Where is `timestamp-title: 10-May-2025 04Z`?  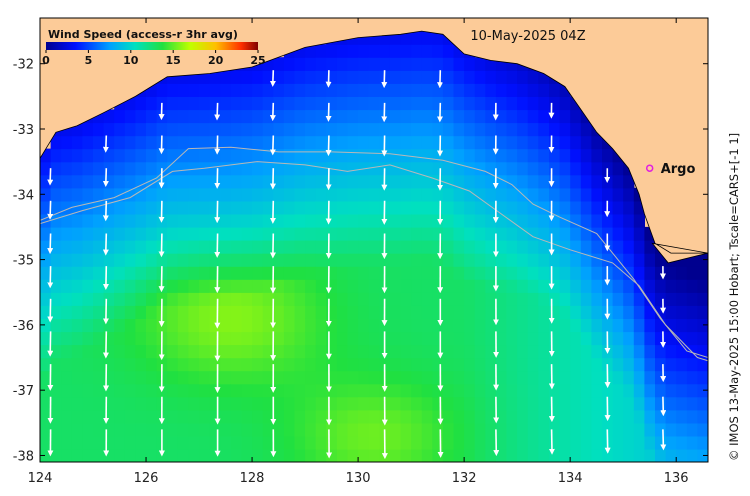
timestamp-title: 10-May-2025 04Z is located at coordinates (527, 36).